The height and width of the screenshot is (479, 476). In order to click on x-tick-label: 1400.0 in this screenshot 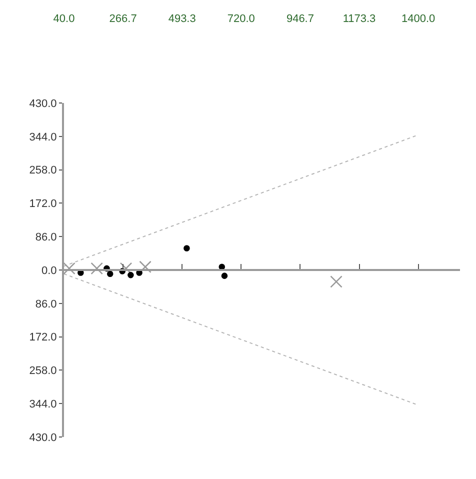, I will do `click(418, 18)`.